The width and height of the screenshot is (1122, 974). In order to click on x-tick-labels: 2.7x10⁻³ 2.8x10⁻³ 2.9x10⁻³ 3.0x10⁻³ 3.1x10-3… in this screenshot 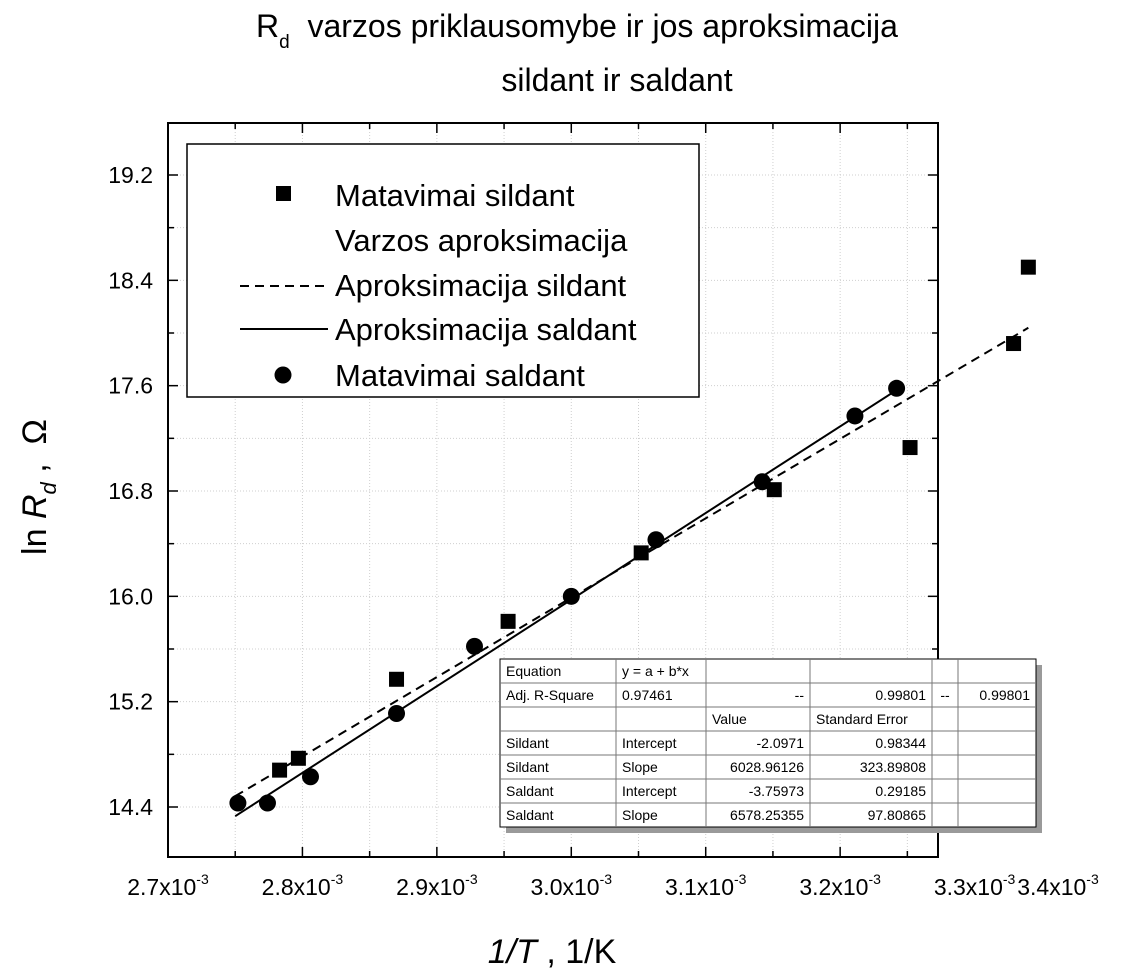, I will do `click(613, 885)`.